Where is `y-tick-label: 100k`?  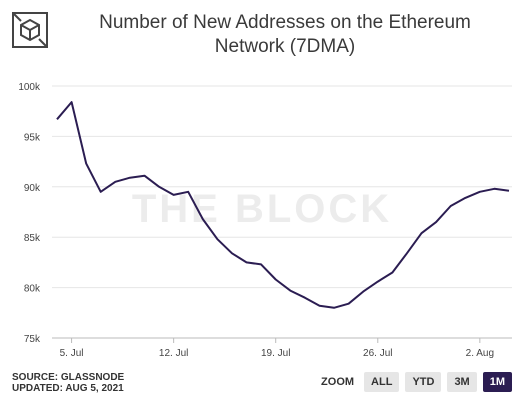 y-tick-label: 100k is located at coordinates (29, 87).